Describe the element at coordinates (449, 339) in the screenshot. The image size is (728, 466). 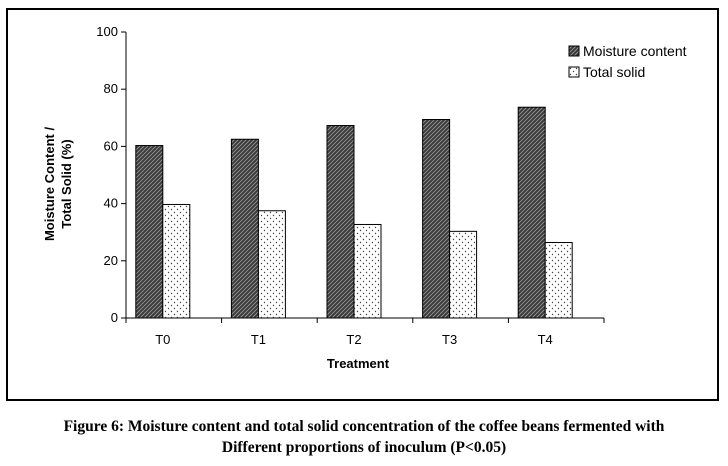
I see `x-tick-label: T3` at that location.